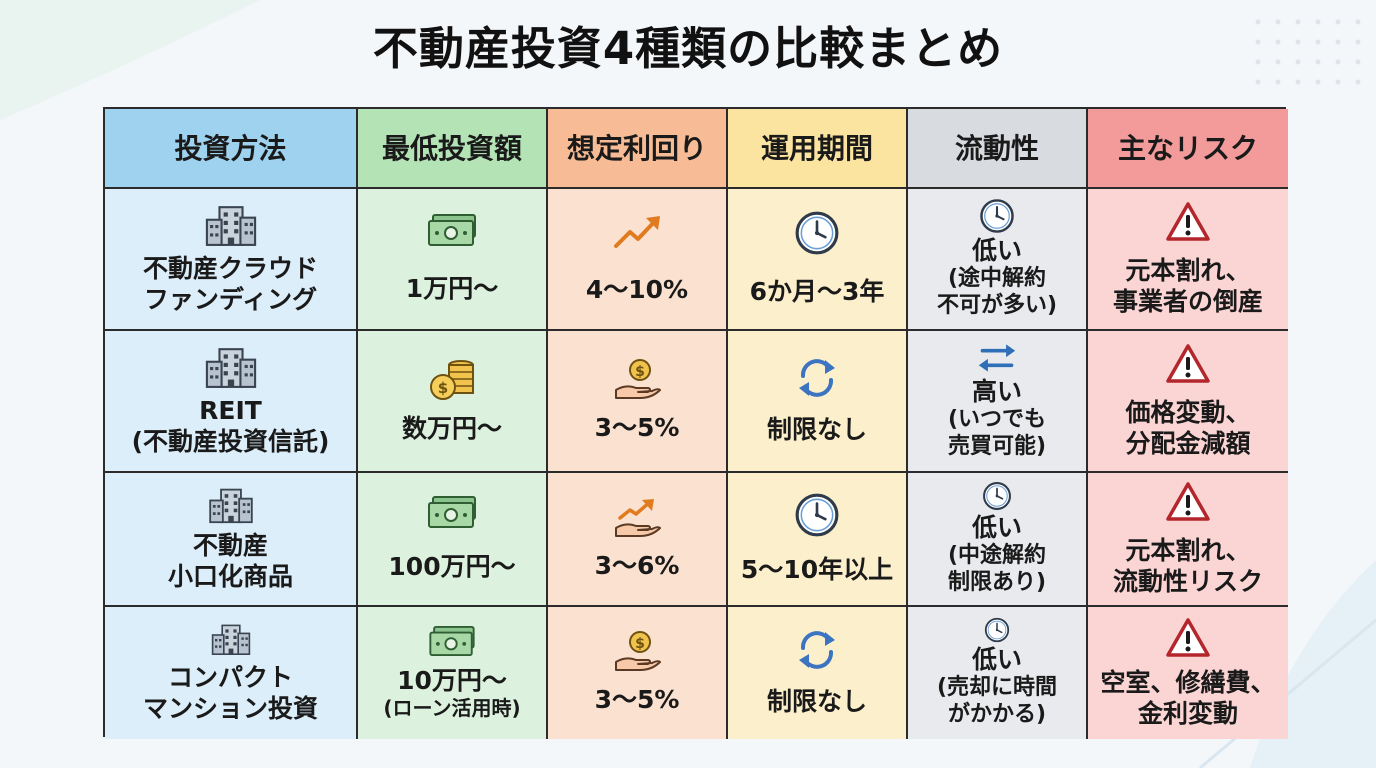 Image resolution: width=1376 pixels, height=768 pixels. Describe the element at coordinates (451, 429) in the screenshot. I see `min-investment-value: 数万円〜` at that location.